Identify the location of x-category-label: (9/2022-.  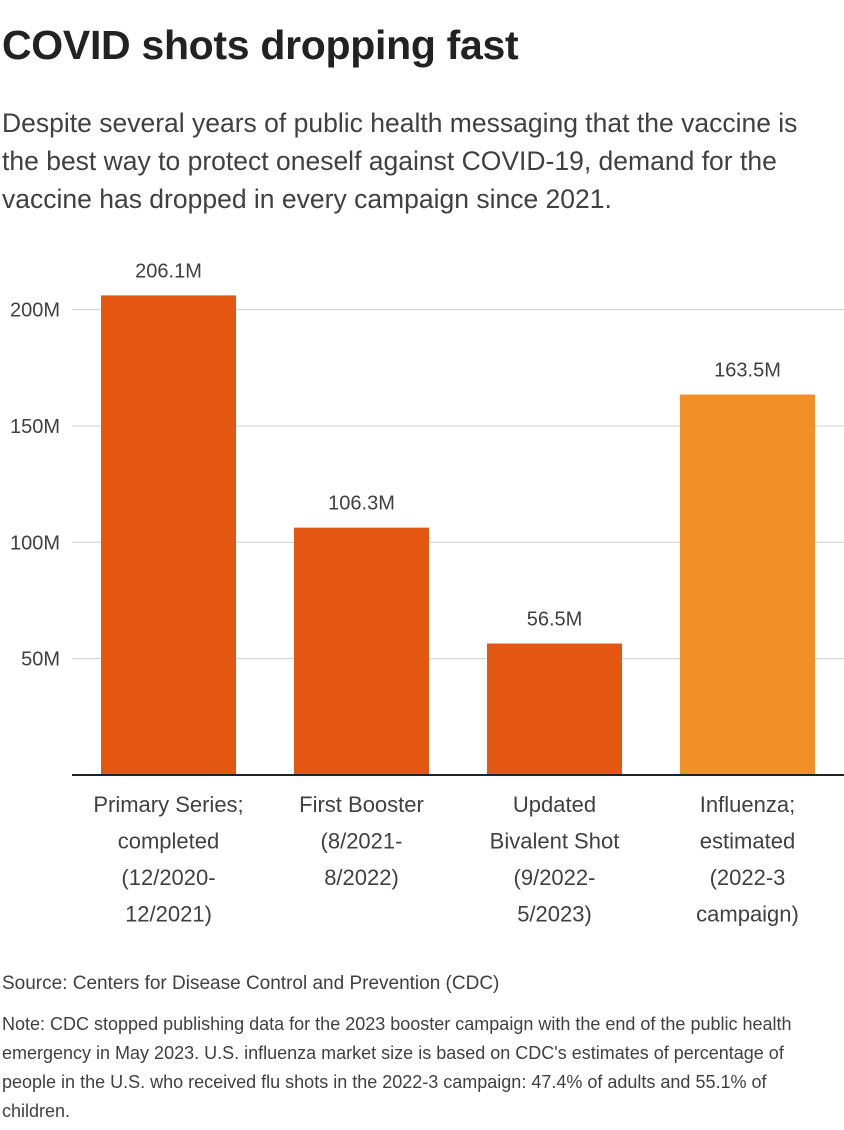
(555, 877).